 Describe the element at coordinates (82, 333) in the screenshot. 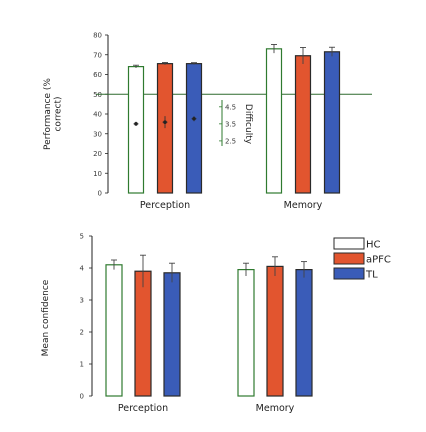

I see `bottom-y-tick-label: 2` at that location.